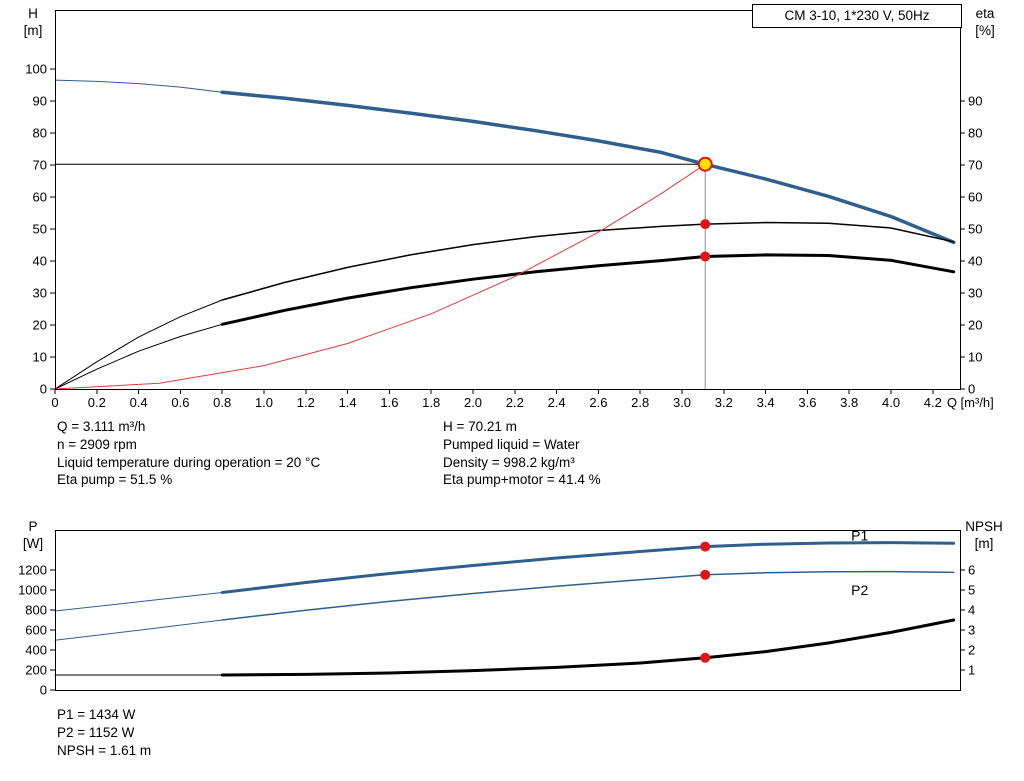  Describe the element at coordinates (306, 402) in the screenshot. I see `x-tick-label: 1.2` at that location.